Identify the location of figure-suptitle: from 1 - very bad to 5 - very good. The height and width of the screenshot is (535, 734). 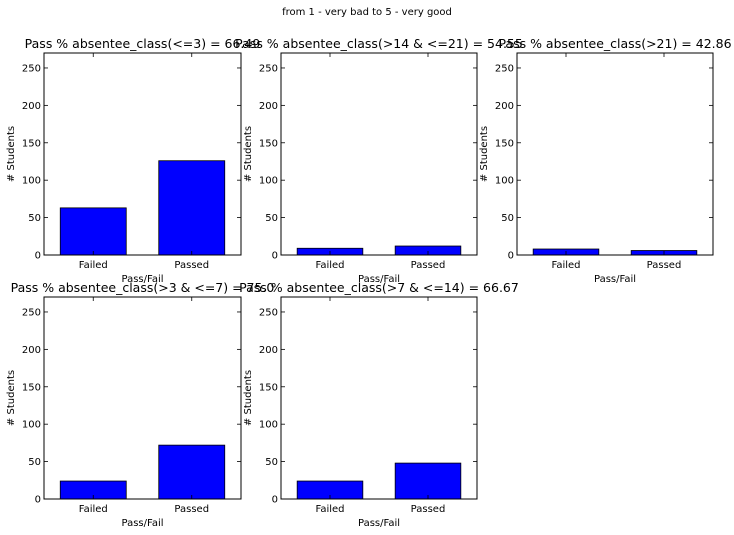
(367, 12).